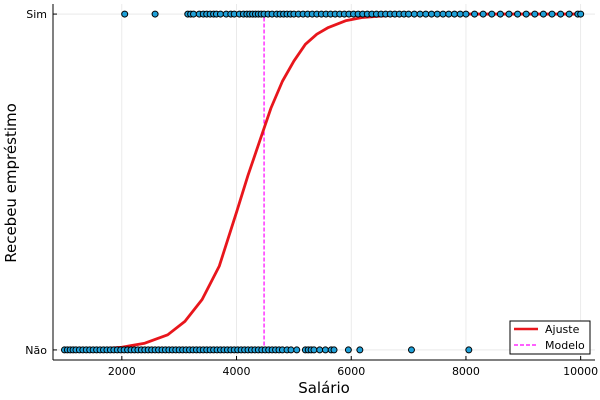  Describe the element at coordinates (11, 183) in the screenshot. I see `y-axis-title: Recebeu empréstimo` at that location.